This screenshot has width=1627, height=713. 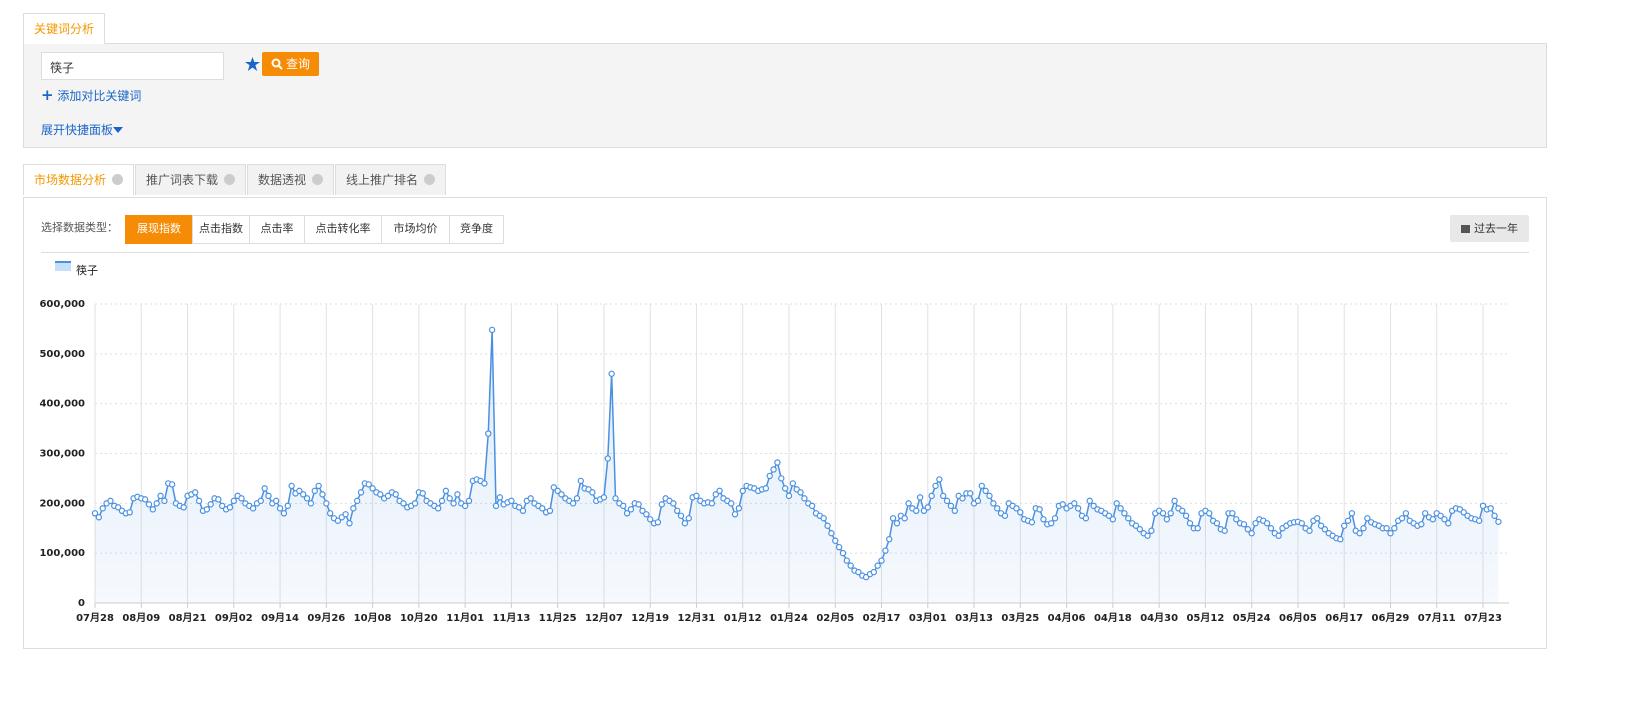 What do you see at coordinates (697, 618) in the screenshot?
I see `x-tick-label: 12月31` at bounding box center [697, 618].